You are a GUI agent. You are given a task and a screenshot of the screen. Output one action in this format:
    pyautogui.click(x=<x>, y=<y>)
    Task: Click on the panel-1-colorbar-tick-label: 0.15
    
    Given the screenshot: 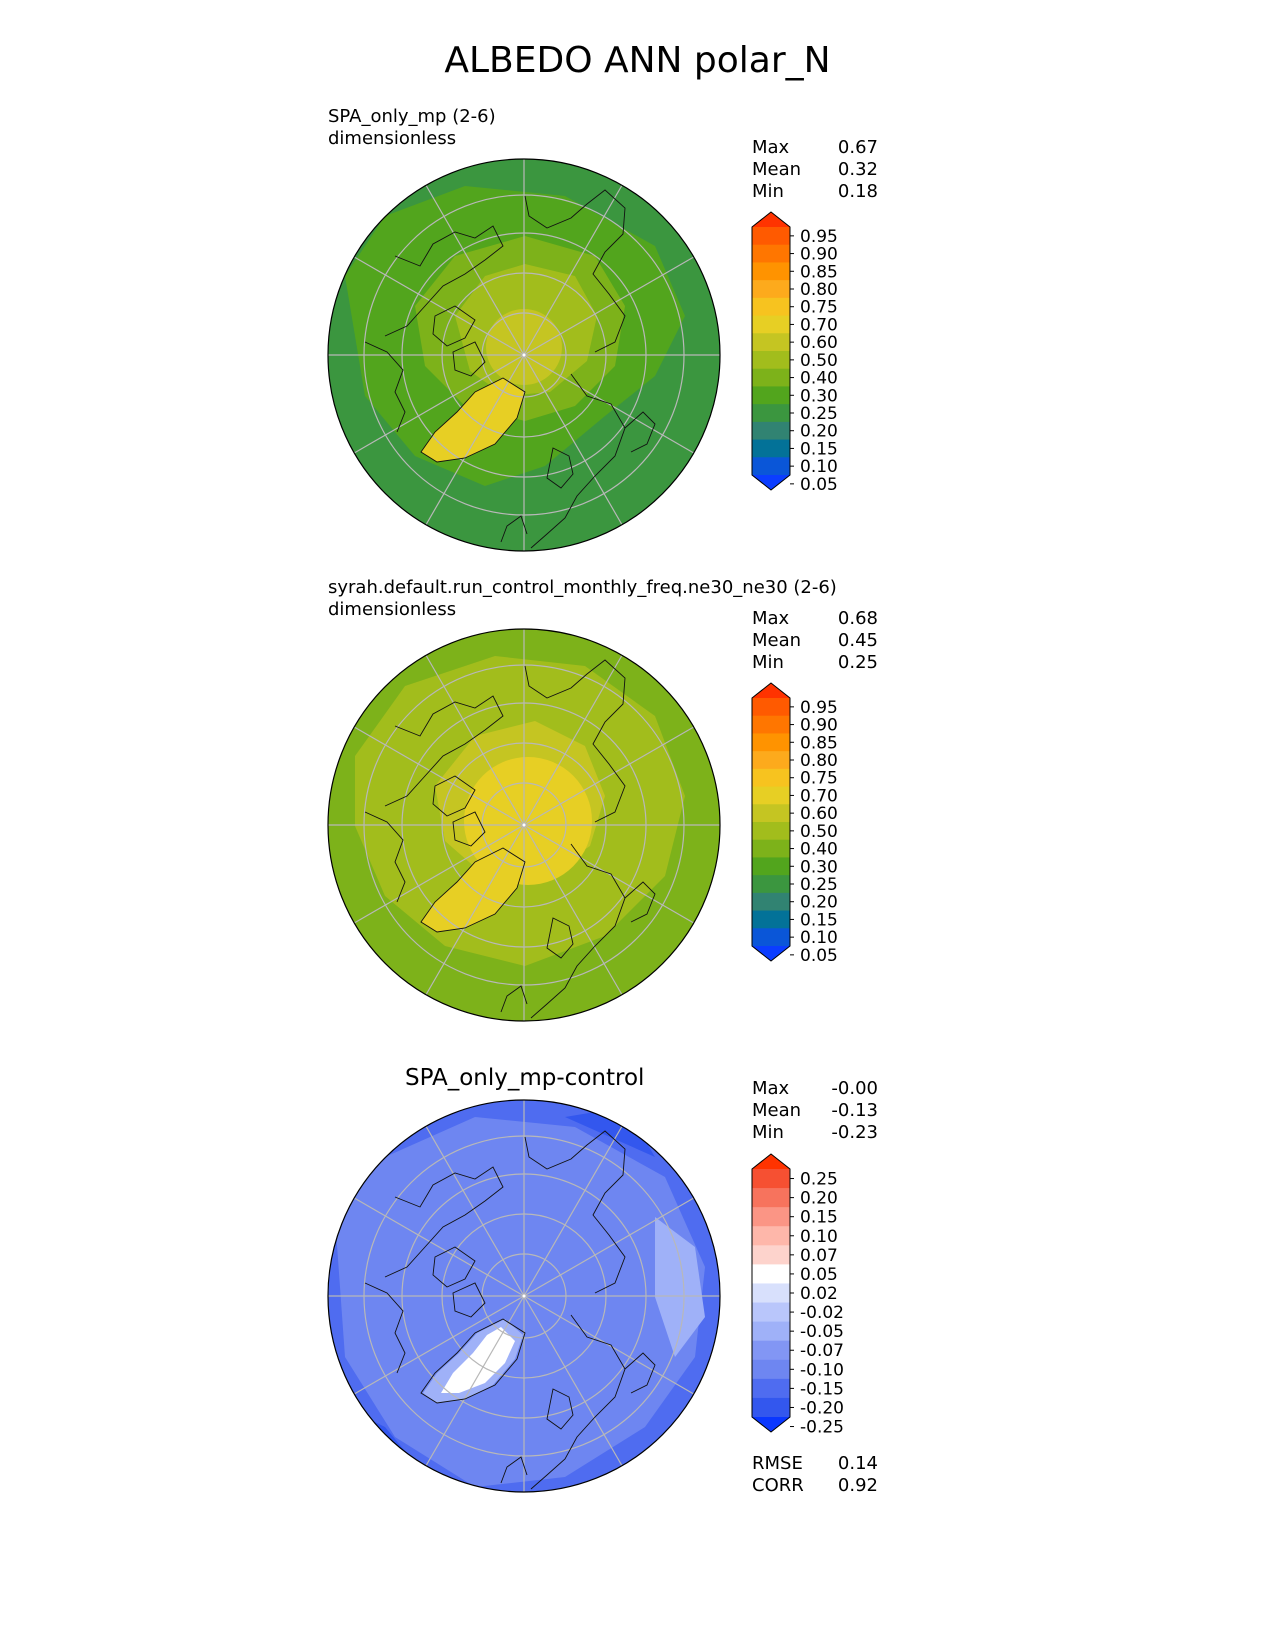 What is the action you would take?
    pyautogui.click(x=819, y=449)
    